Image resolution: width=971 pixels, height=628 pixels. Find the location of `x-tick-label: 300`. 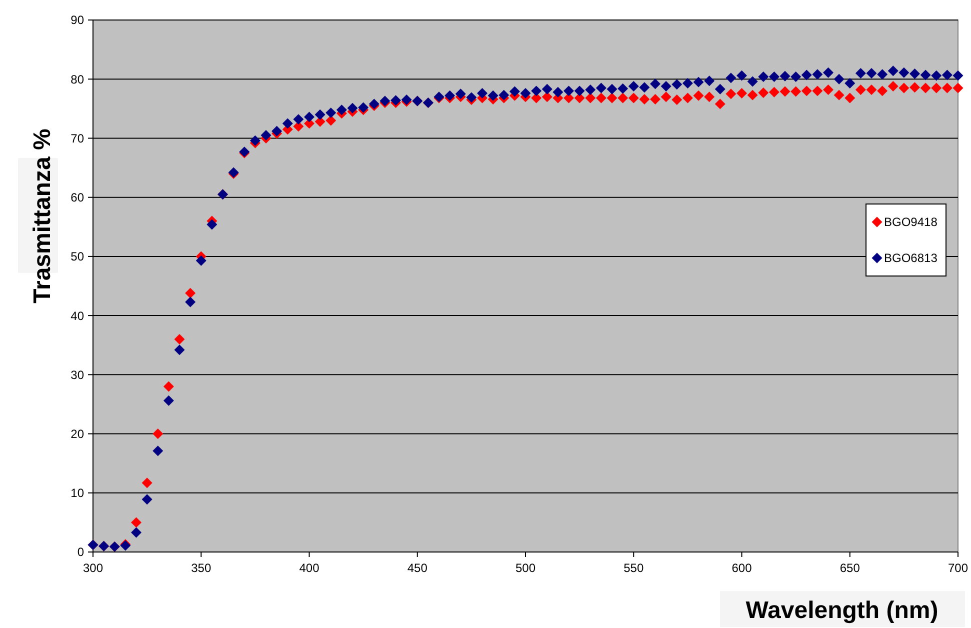

x-tick-label: 300 is located at coordinates (93, 568).